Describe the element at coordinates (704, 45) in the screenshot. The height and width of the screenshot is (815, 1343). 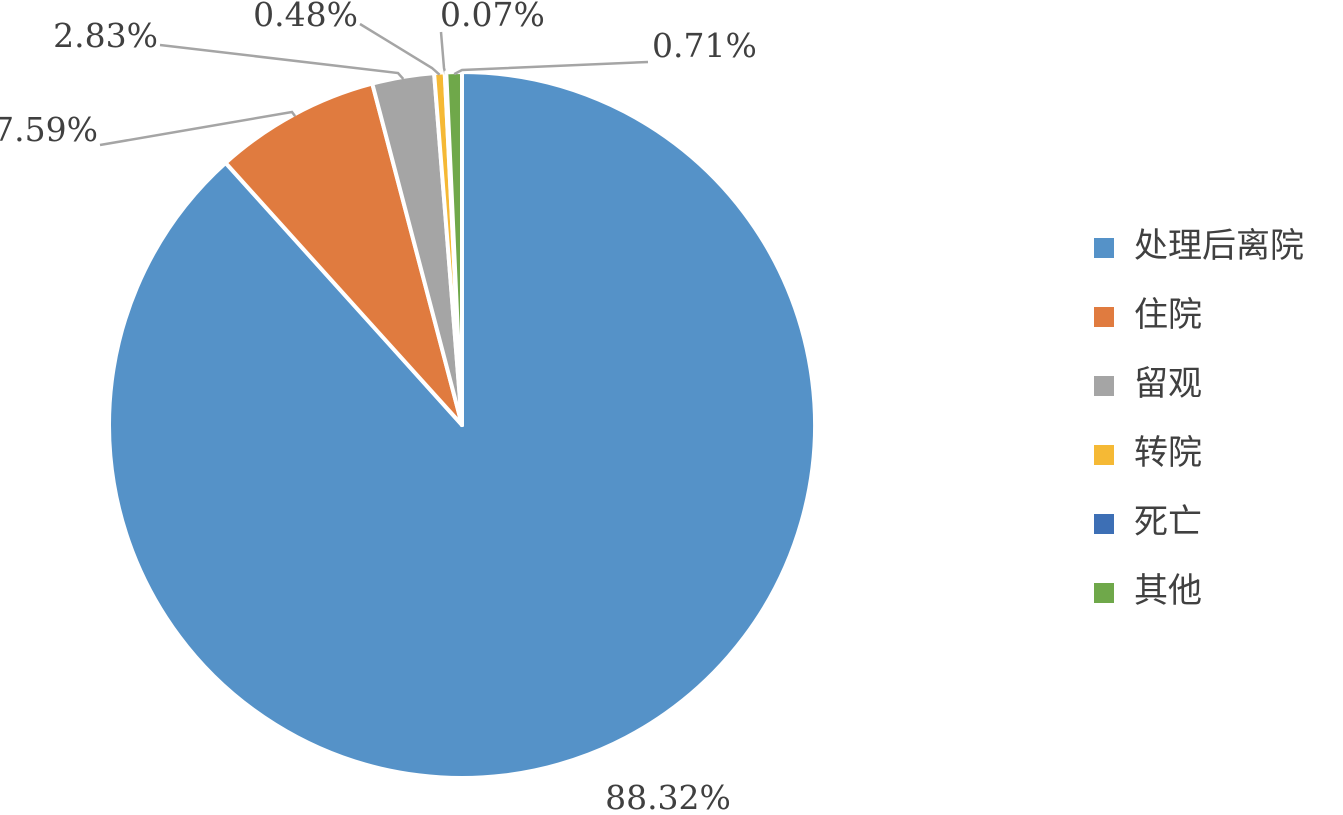
I see `data-label: 0.71%` at that location.